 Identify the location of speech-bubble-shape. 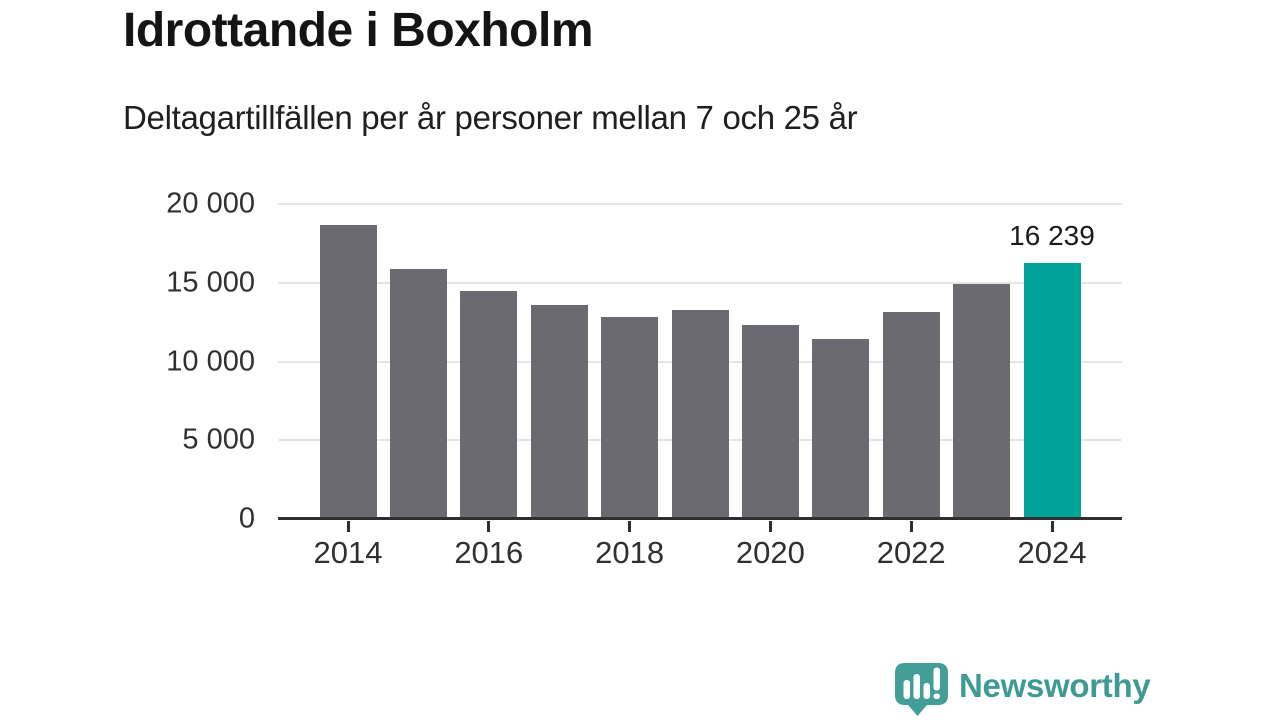
(921, 689).